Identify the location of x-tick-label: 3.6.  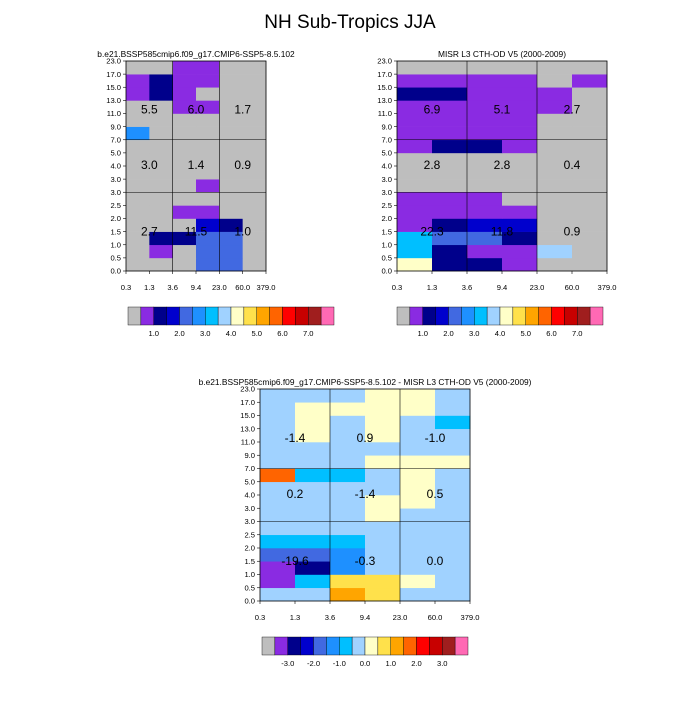
(172, 287).